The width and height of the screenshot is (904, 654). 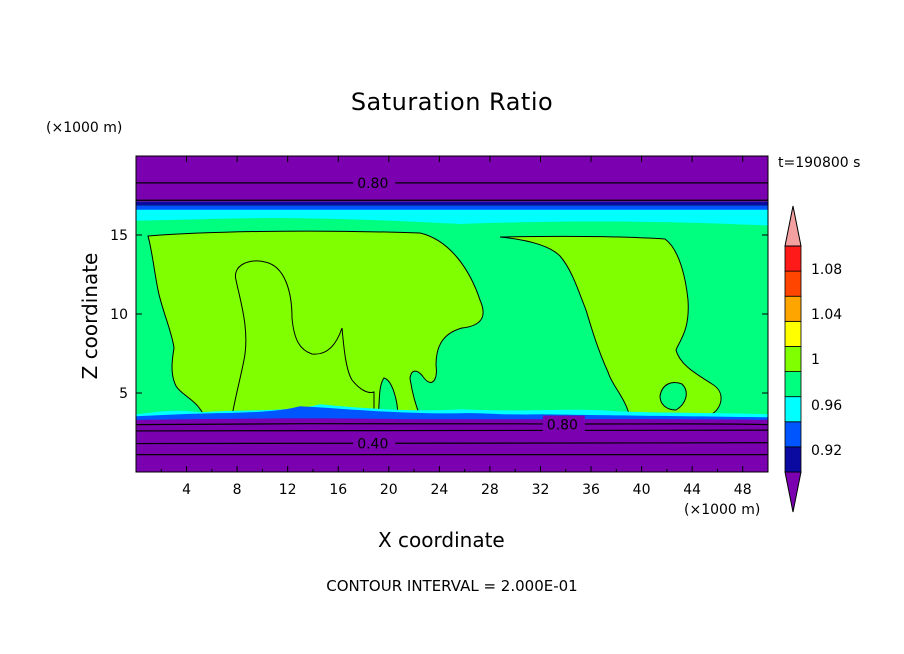 What do you see at coordinates (119, 236) in the screenshot?
I see `y-tick-label-15: 15` at bounding box center [119, 236].